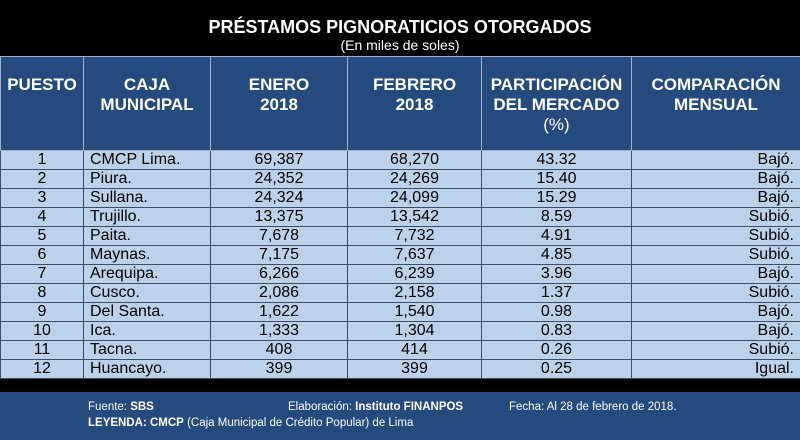 The image size is (800, 440). Describe the element at coordinates (279, 350) in the screenshot. I see `cell-enero: 408` at that location.